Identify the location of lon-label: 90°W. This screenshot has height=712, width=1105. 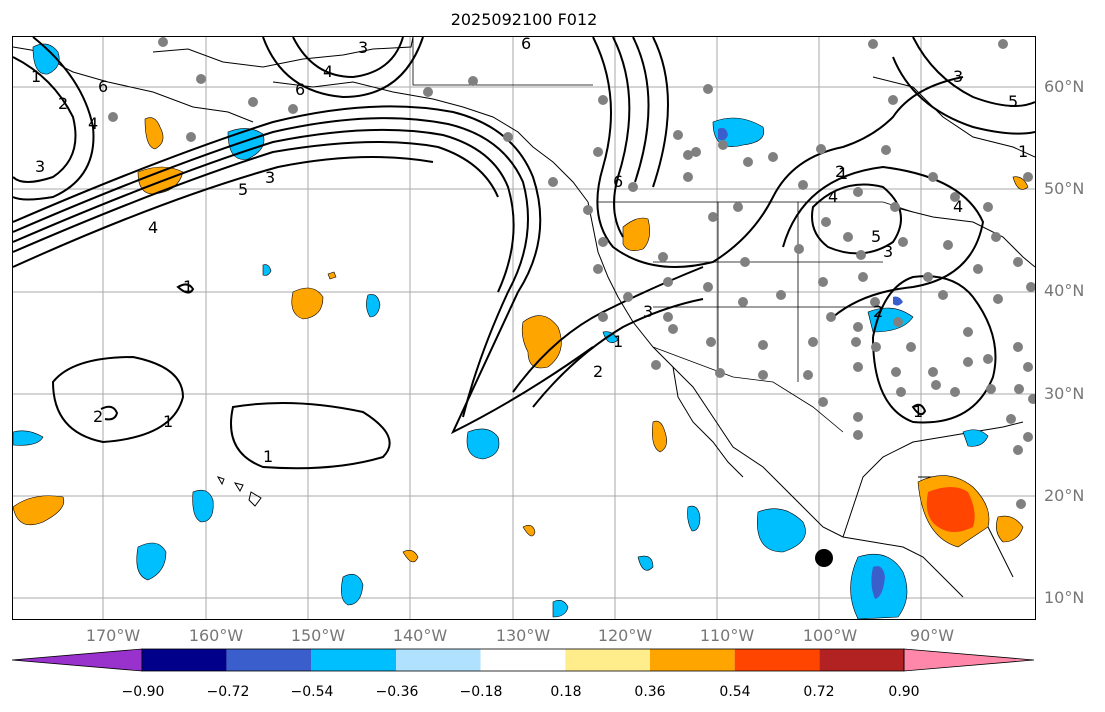
(932, 635).